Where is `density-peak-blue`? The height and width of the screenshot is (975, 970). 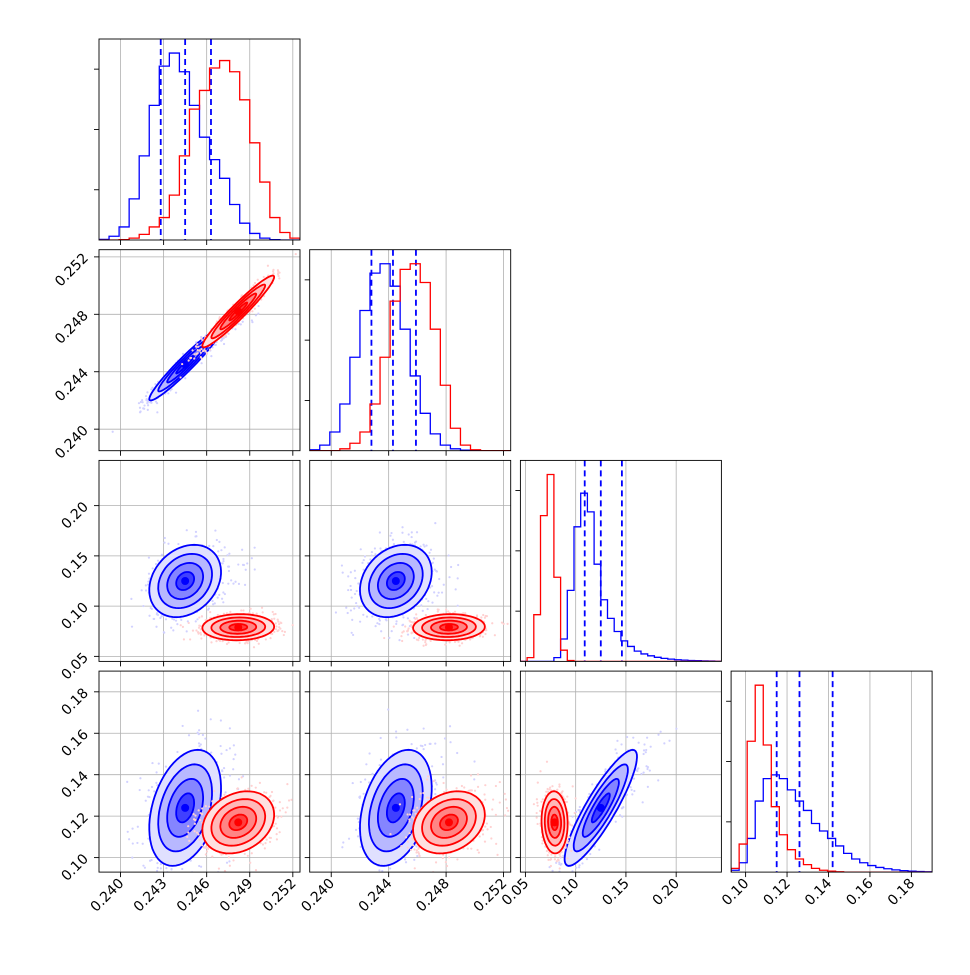
density-peak-blue is located at coordinates (396, 581).